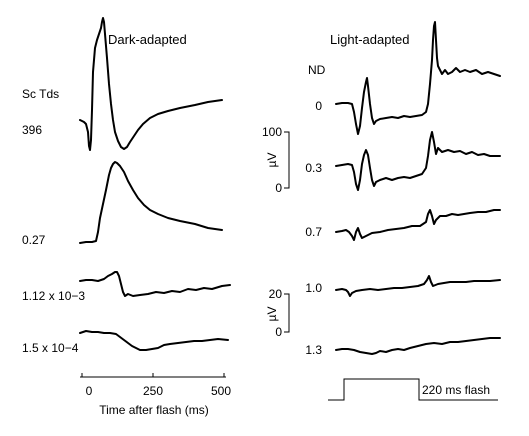 This screenshot has height=436, width=529. Describe the element at coordinates (154, 340) in the screenshot. I see `dark-trace-1.5e-4` at that location.